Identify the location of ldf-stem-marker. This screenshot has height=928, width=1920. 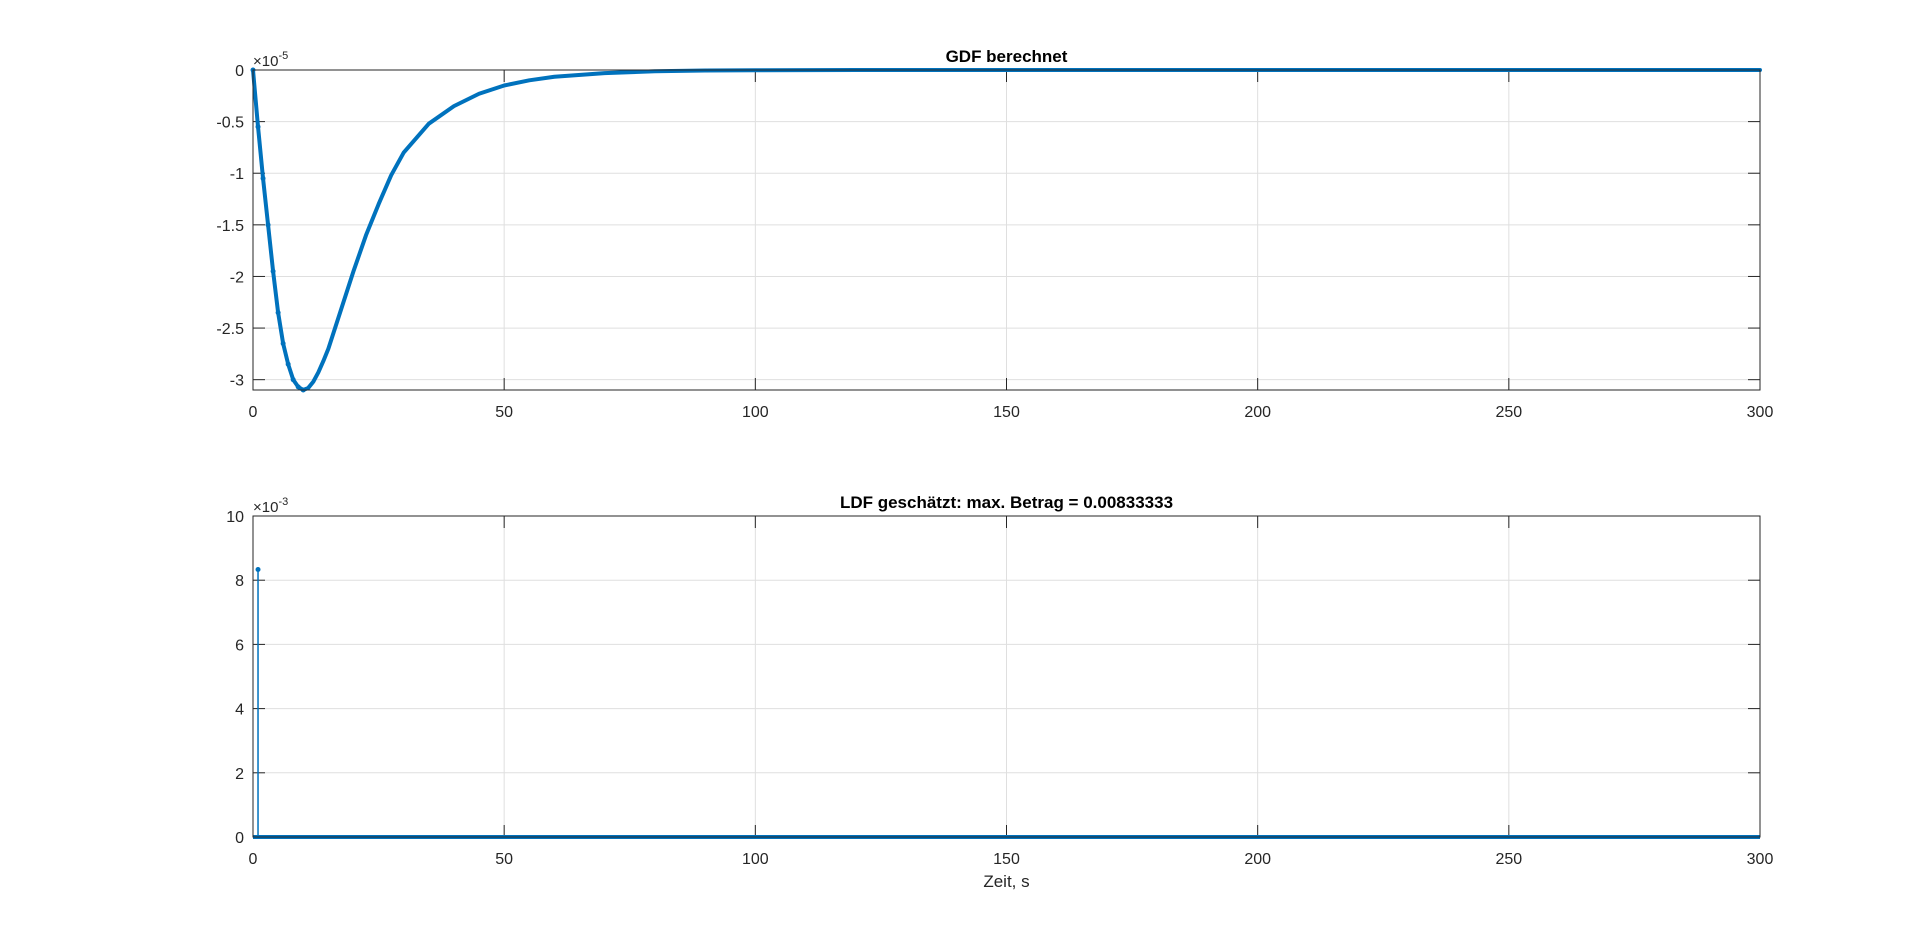
(258, 570).